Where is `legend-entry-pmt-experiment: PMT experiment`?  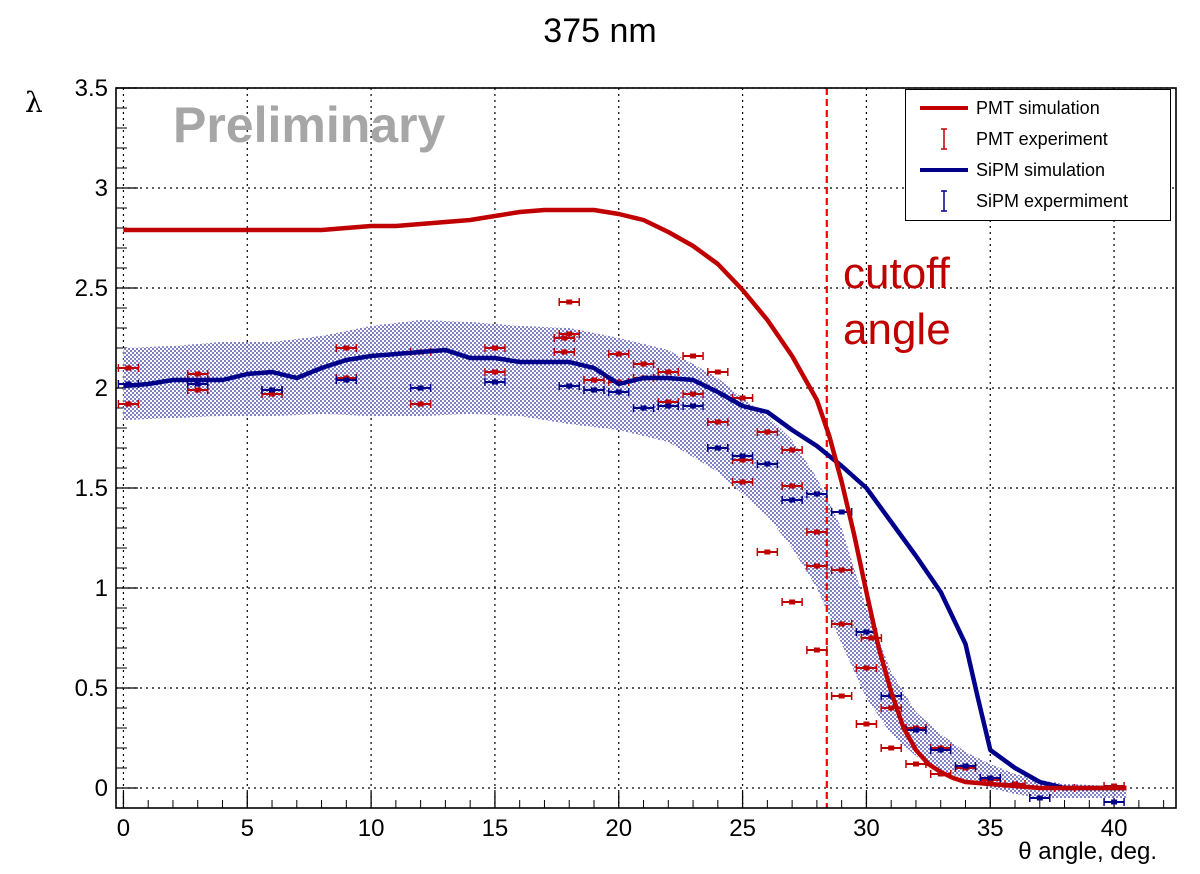
legend-entry-pmt-experiment: PMT experiment is located at coordinates (1038, 139).